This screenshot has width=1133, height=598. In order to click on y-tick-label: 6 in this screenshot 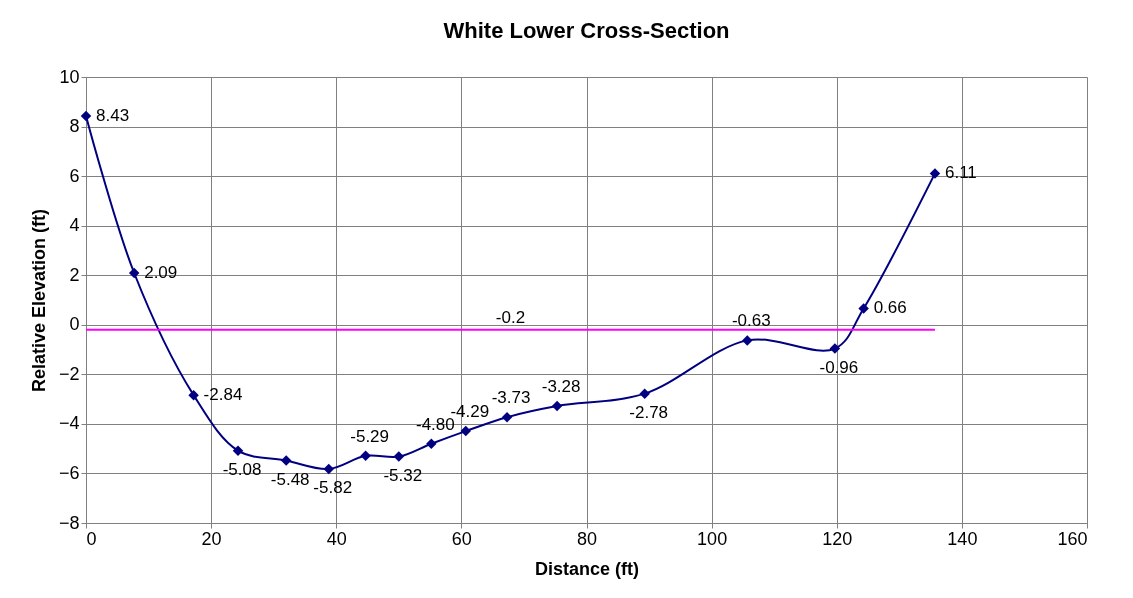, I will do `click(74, 175)`.